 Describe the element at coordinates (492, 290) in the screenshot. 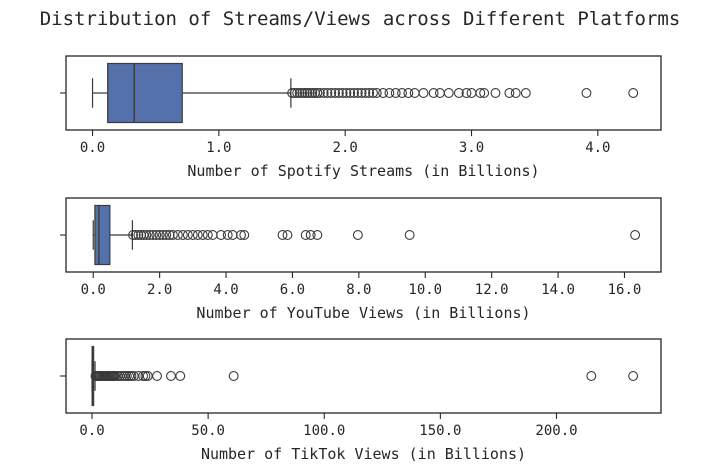

I see `x-tick-label: 12.0` at that location.